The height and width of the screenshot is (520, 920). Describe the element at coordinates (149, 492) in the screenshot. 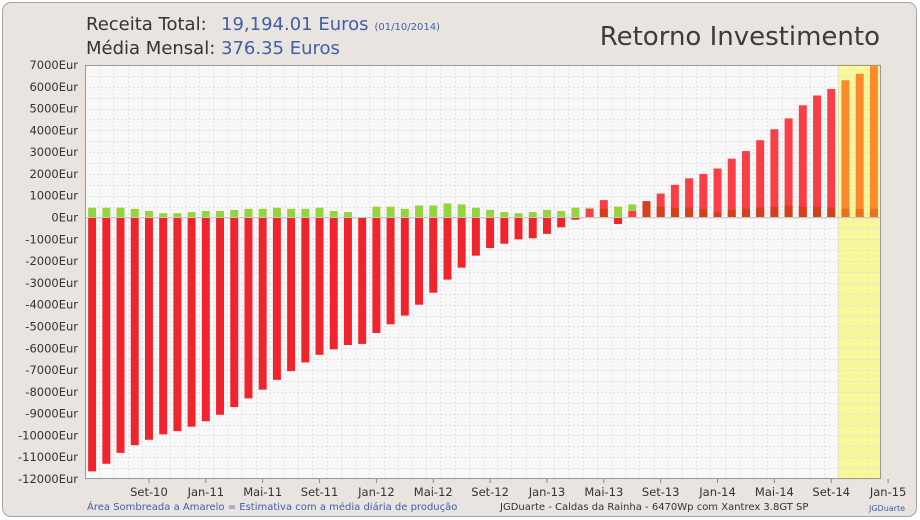

I see `x-tick-label: Set-10` at that location.